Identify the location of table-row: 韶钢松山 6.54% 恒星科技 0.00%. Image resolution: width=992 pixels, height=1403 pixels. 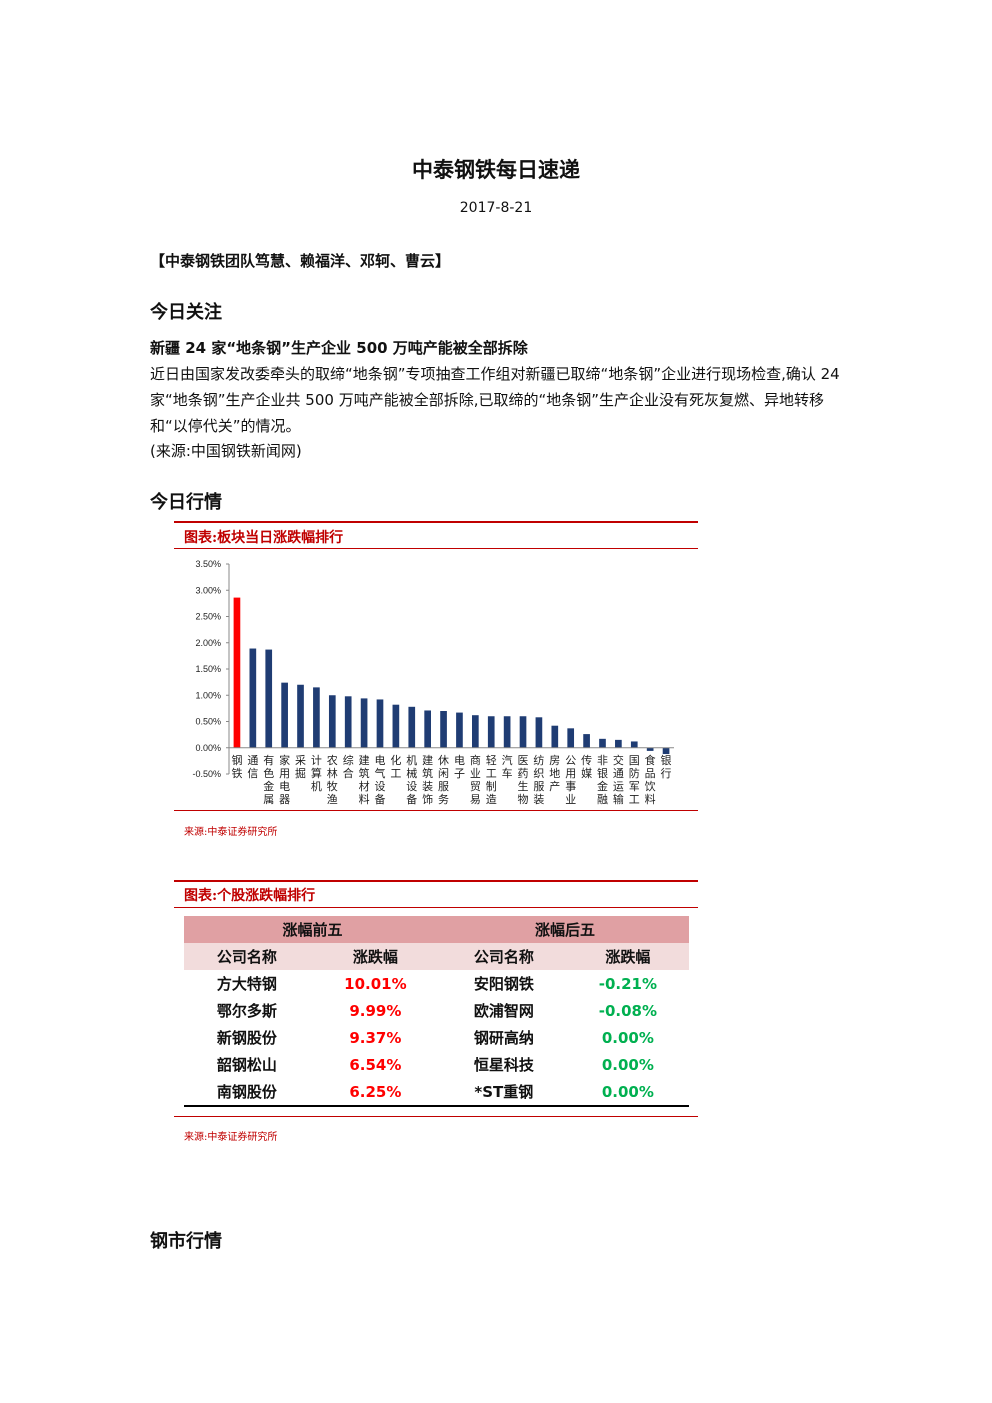
(436, 1064).